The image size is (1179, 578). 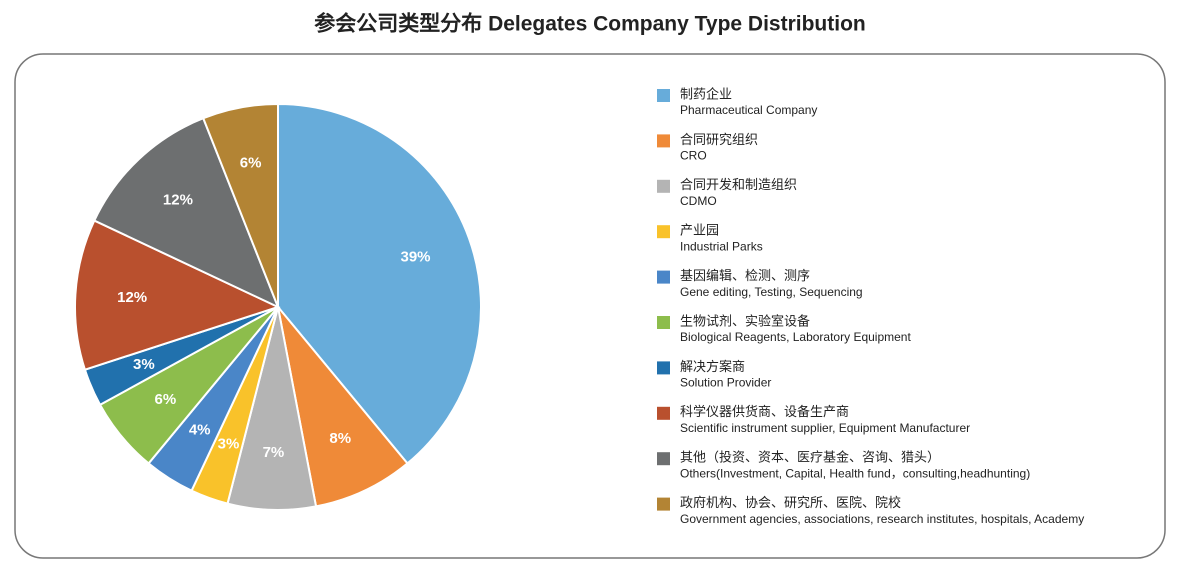 I want to click on legend-label: 基因编辑、检测、测序, so click(x=745, y=275).